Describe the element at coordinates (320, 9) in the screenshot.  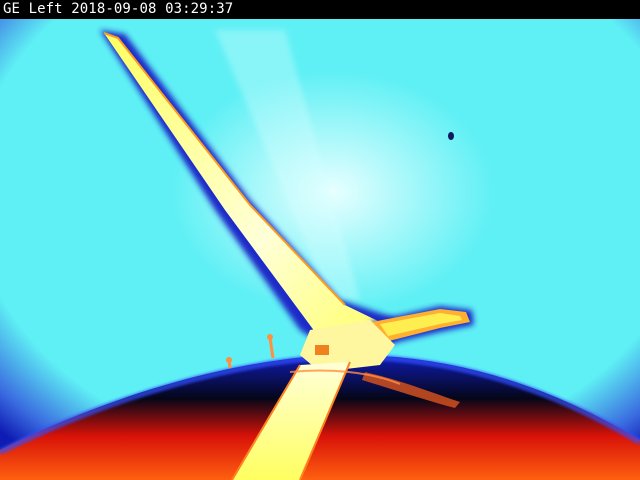
I see `osd-header-bar: GE Left 2018-09-08 03:29:37` at that location.